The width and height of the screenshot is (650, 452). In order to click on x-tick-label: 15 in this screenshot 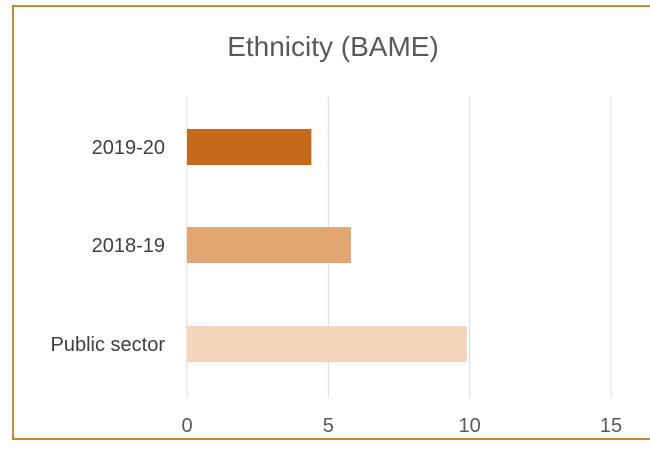, I will do `click(611, 426)`.